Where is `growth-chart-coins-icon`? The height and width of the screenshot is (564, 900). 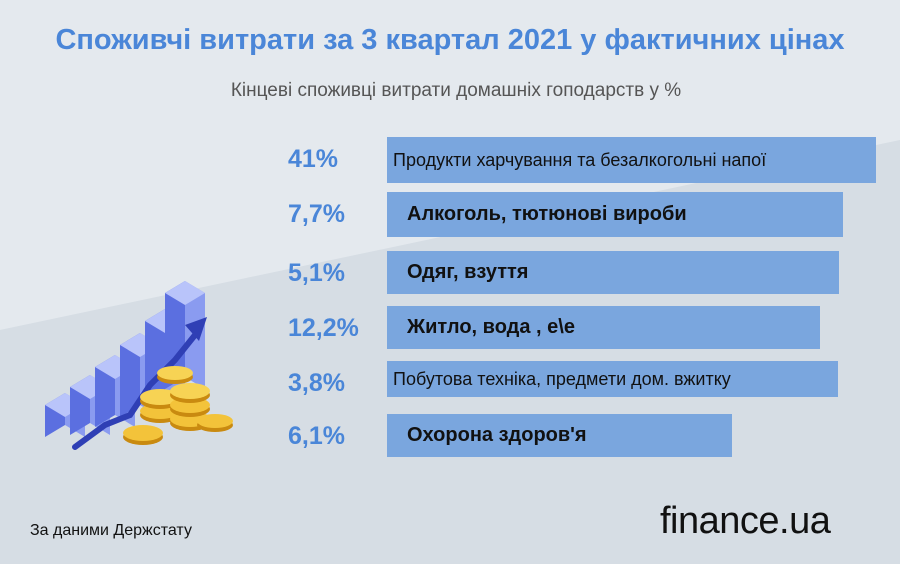 growth-chart-coins-icon is located at coordinates (139, 365).